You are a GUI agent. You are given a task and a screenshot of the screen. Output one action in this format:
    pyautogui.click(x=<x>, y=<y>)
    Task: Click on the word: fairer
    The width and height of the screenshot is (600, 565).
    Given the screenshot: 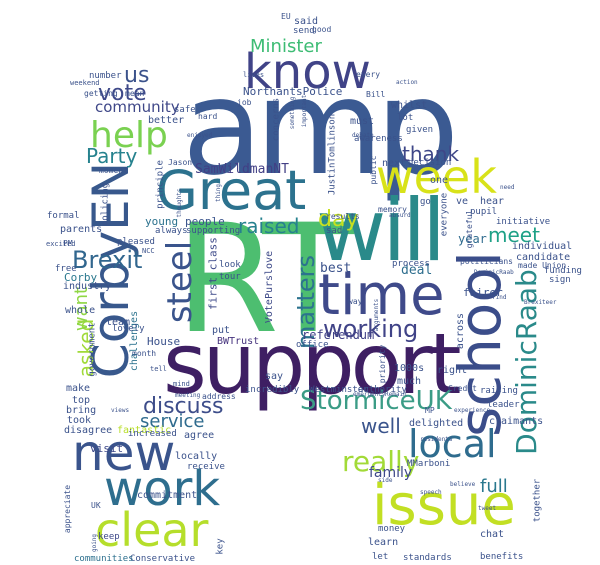 What is the action you would take?
    pyautogui.click(x=483, y=292)
    